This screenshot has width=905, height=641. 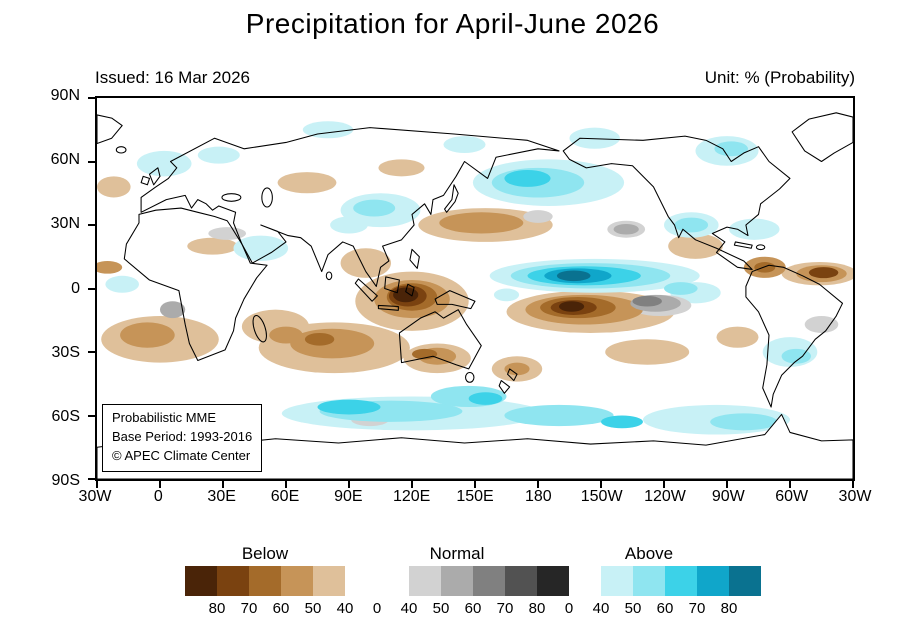 What do you see at coordinates (760, 247) in the screenshot?
I see `coastline-hispaniola` at bounding box center [760, 247].